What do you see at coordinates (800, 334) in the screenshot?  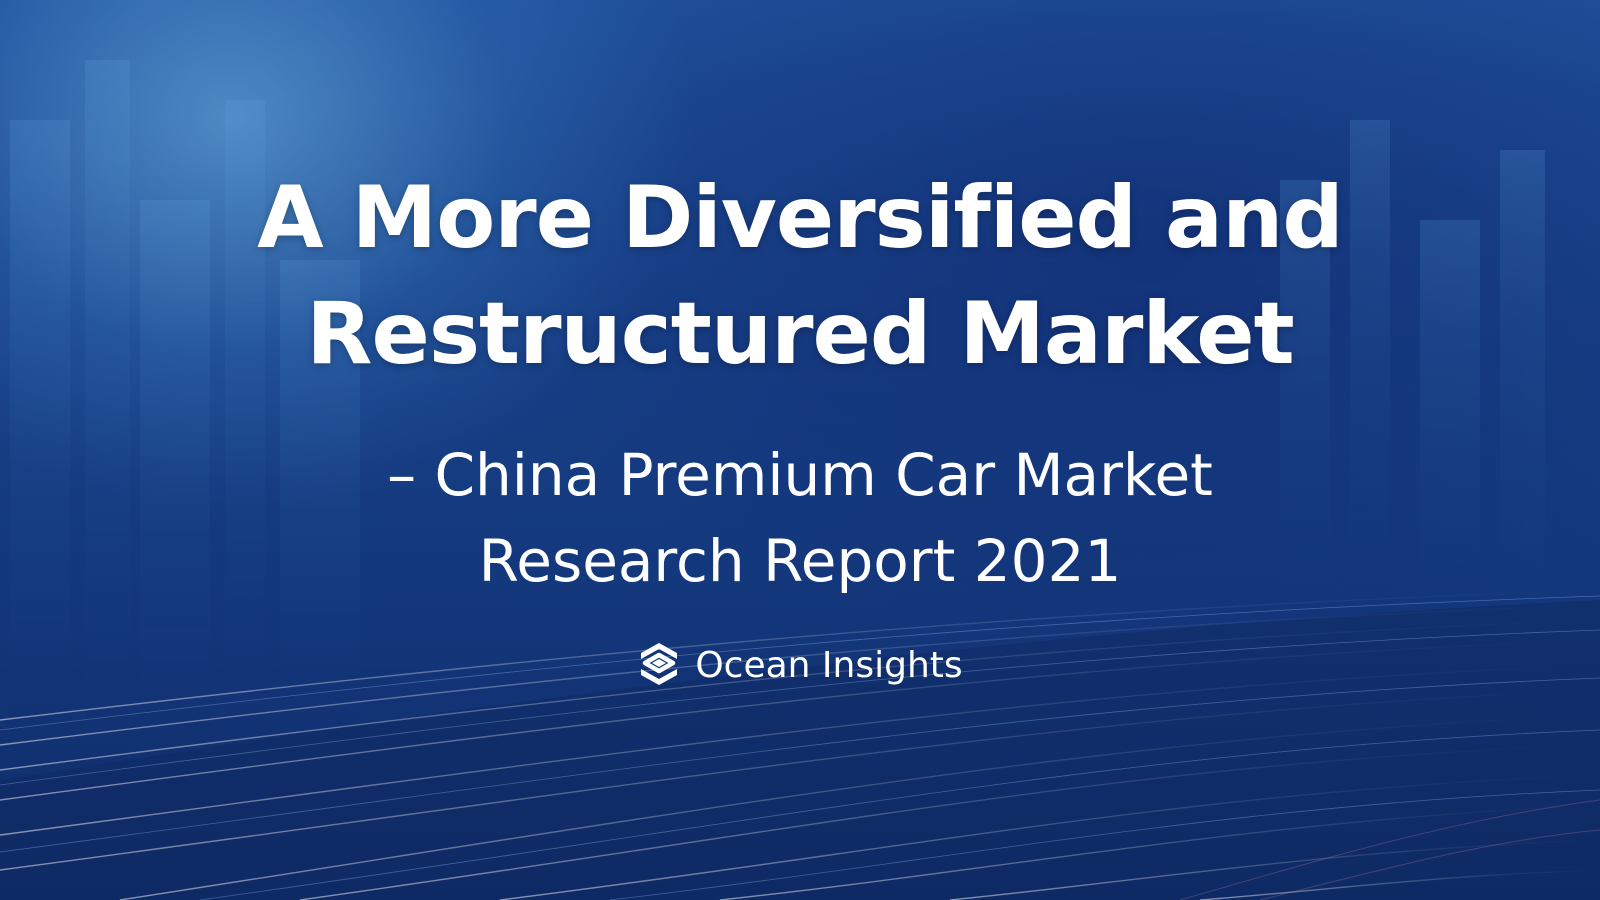 I see `slide-title-line-2: Restructured Market` at bounding box center [800, 334].